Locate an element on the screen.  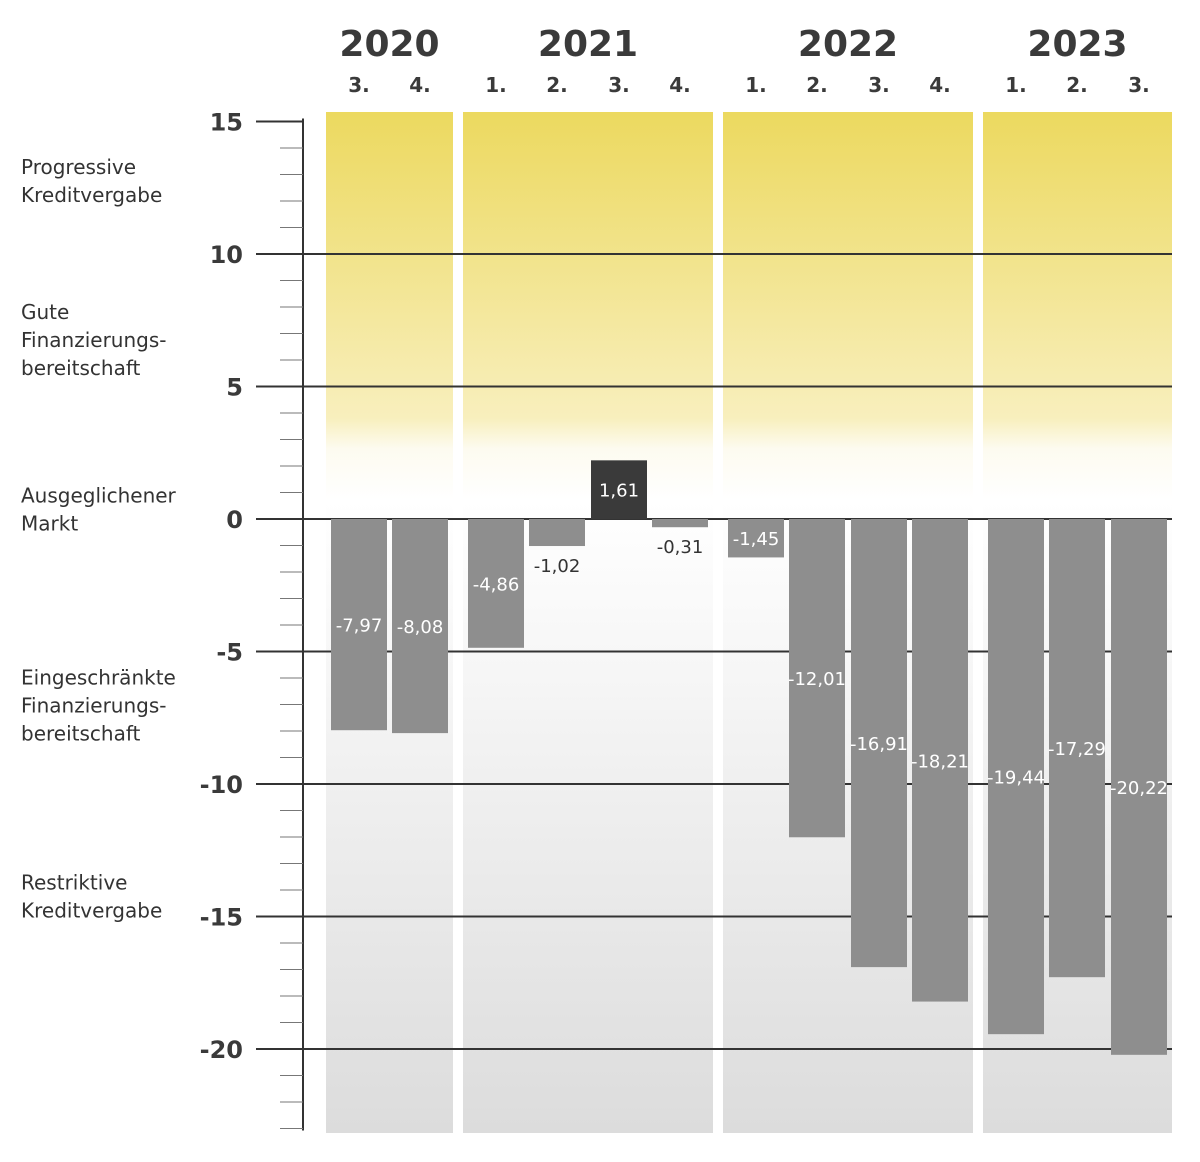
bar-value-label: -1,45 is located at coordinates (756, 539).